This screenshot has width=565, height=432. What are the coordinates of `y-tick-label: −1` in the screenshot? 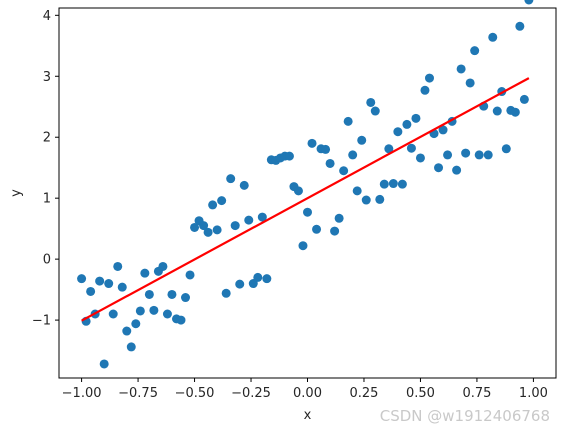 It's located at (41, 321).